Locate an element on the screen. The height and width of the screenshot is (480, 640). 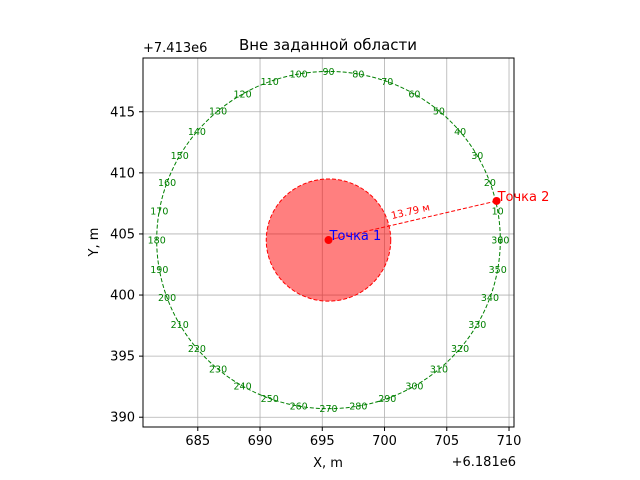
azimuth-label: 180 is located at coordinates (157, 241).